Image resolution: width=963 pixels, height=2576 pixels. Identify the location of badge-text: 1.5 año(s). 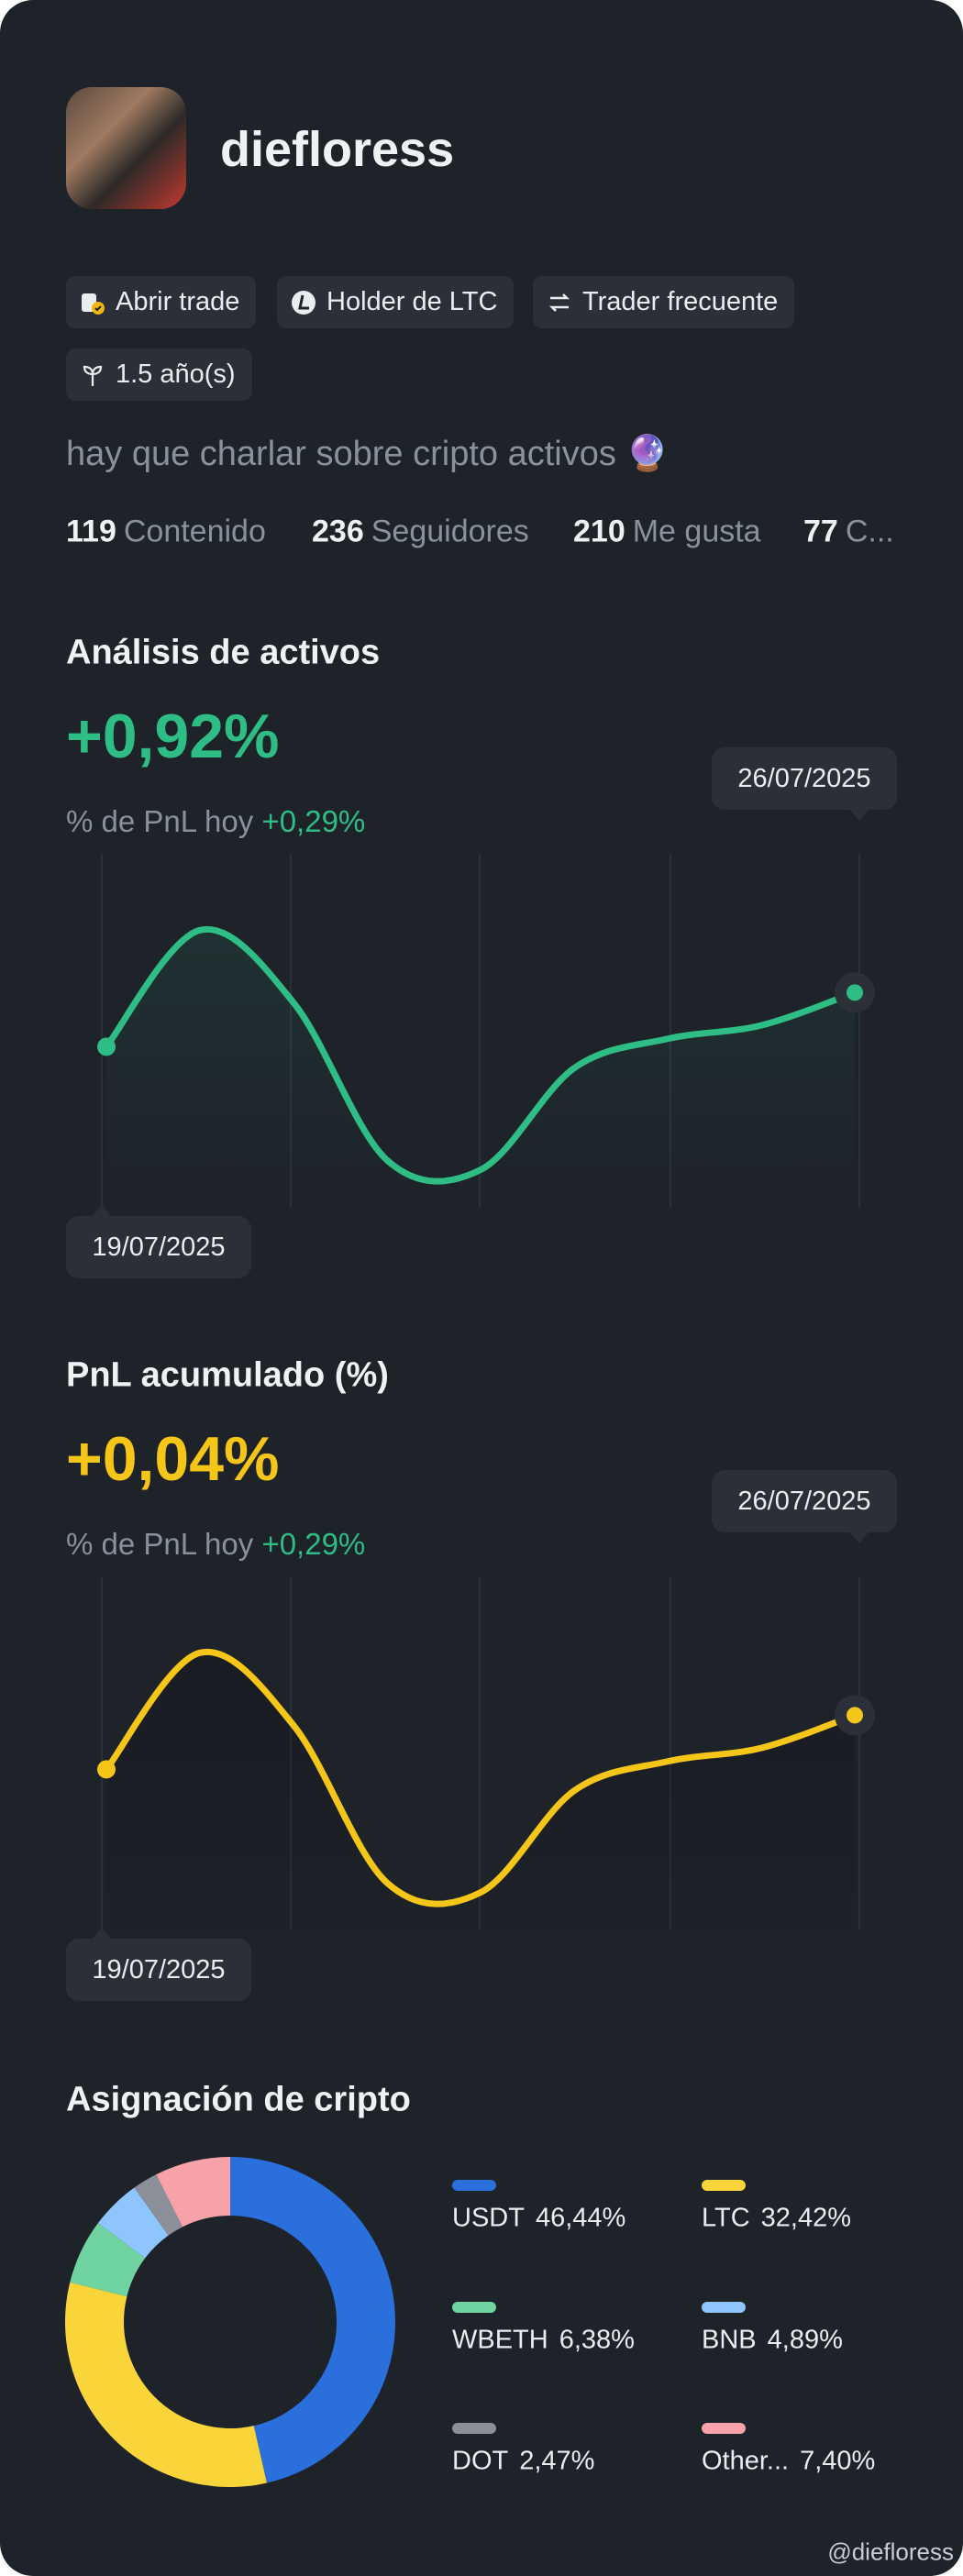
(176, 374).